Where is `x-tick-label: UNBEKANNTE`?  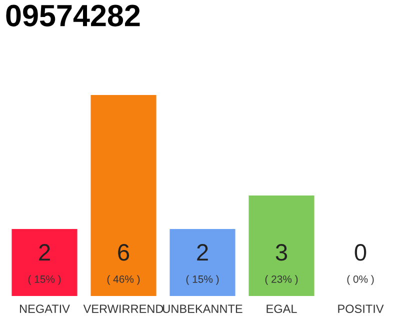 x-tick-label: UNBEKANNTE is located at coordinates (202, 309).